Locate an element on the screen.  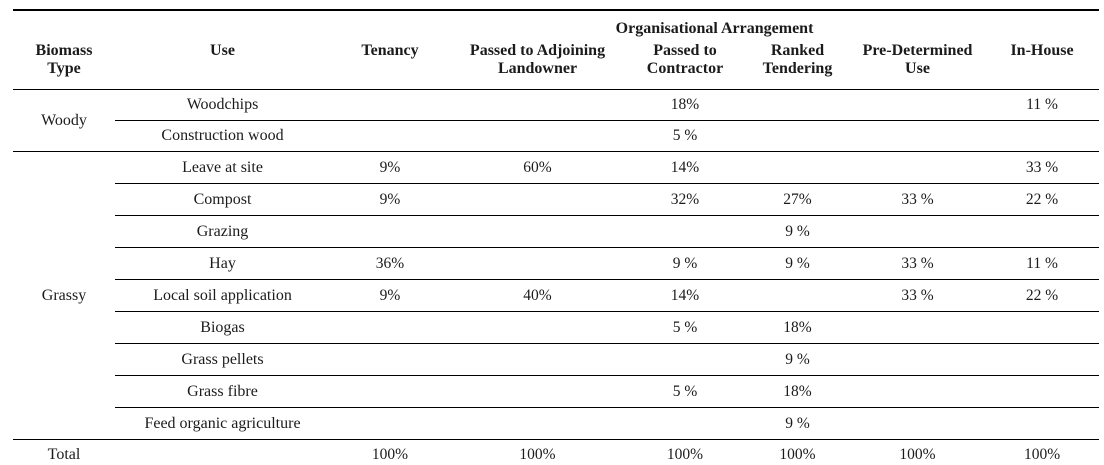
use-label: Feed organic agriculture is located at coordinates (222, 423).